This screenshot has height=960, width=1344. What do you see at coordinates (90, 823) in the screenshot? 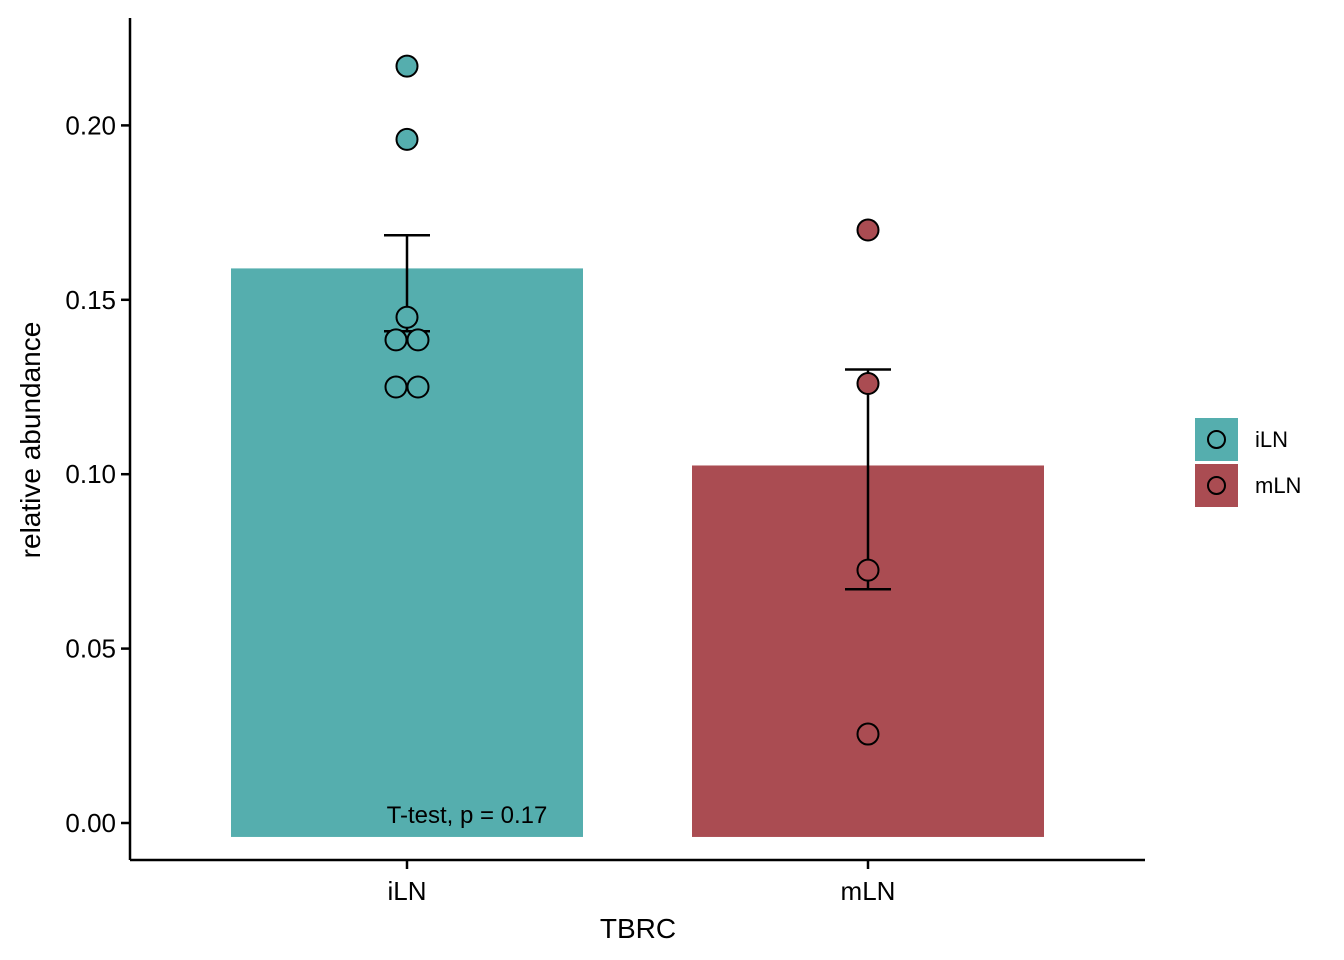
I see `y-tick-label: 0.00` at bounding box center [90, 823].